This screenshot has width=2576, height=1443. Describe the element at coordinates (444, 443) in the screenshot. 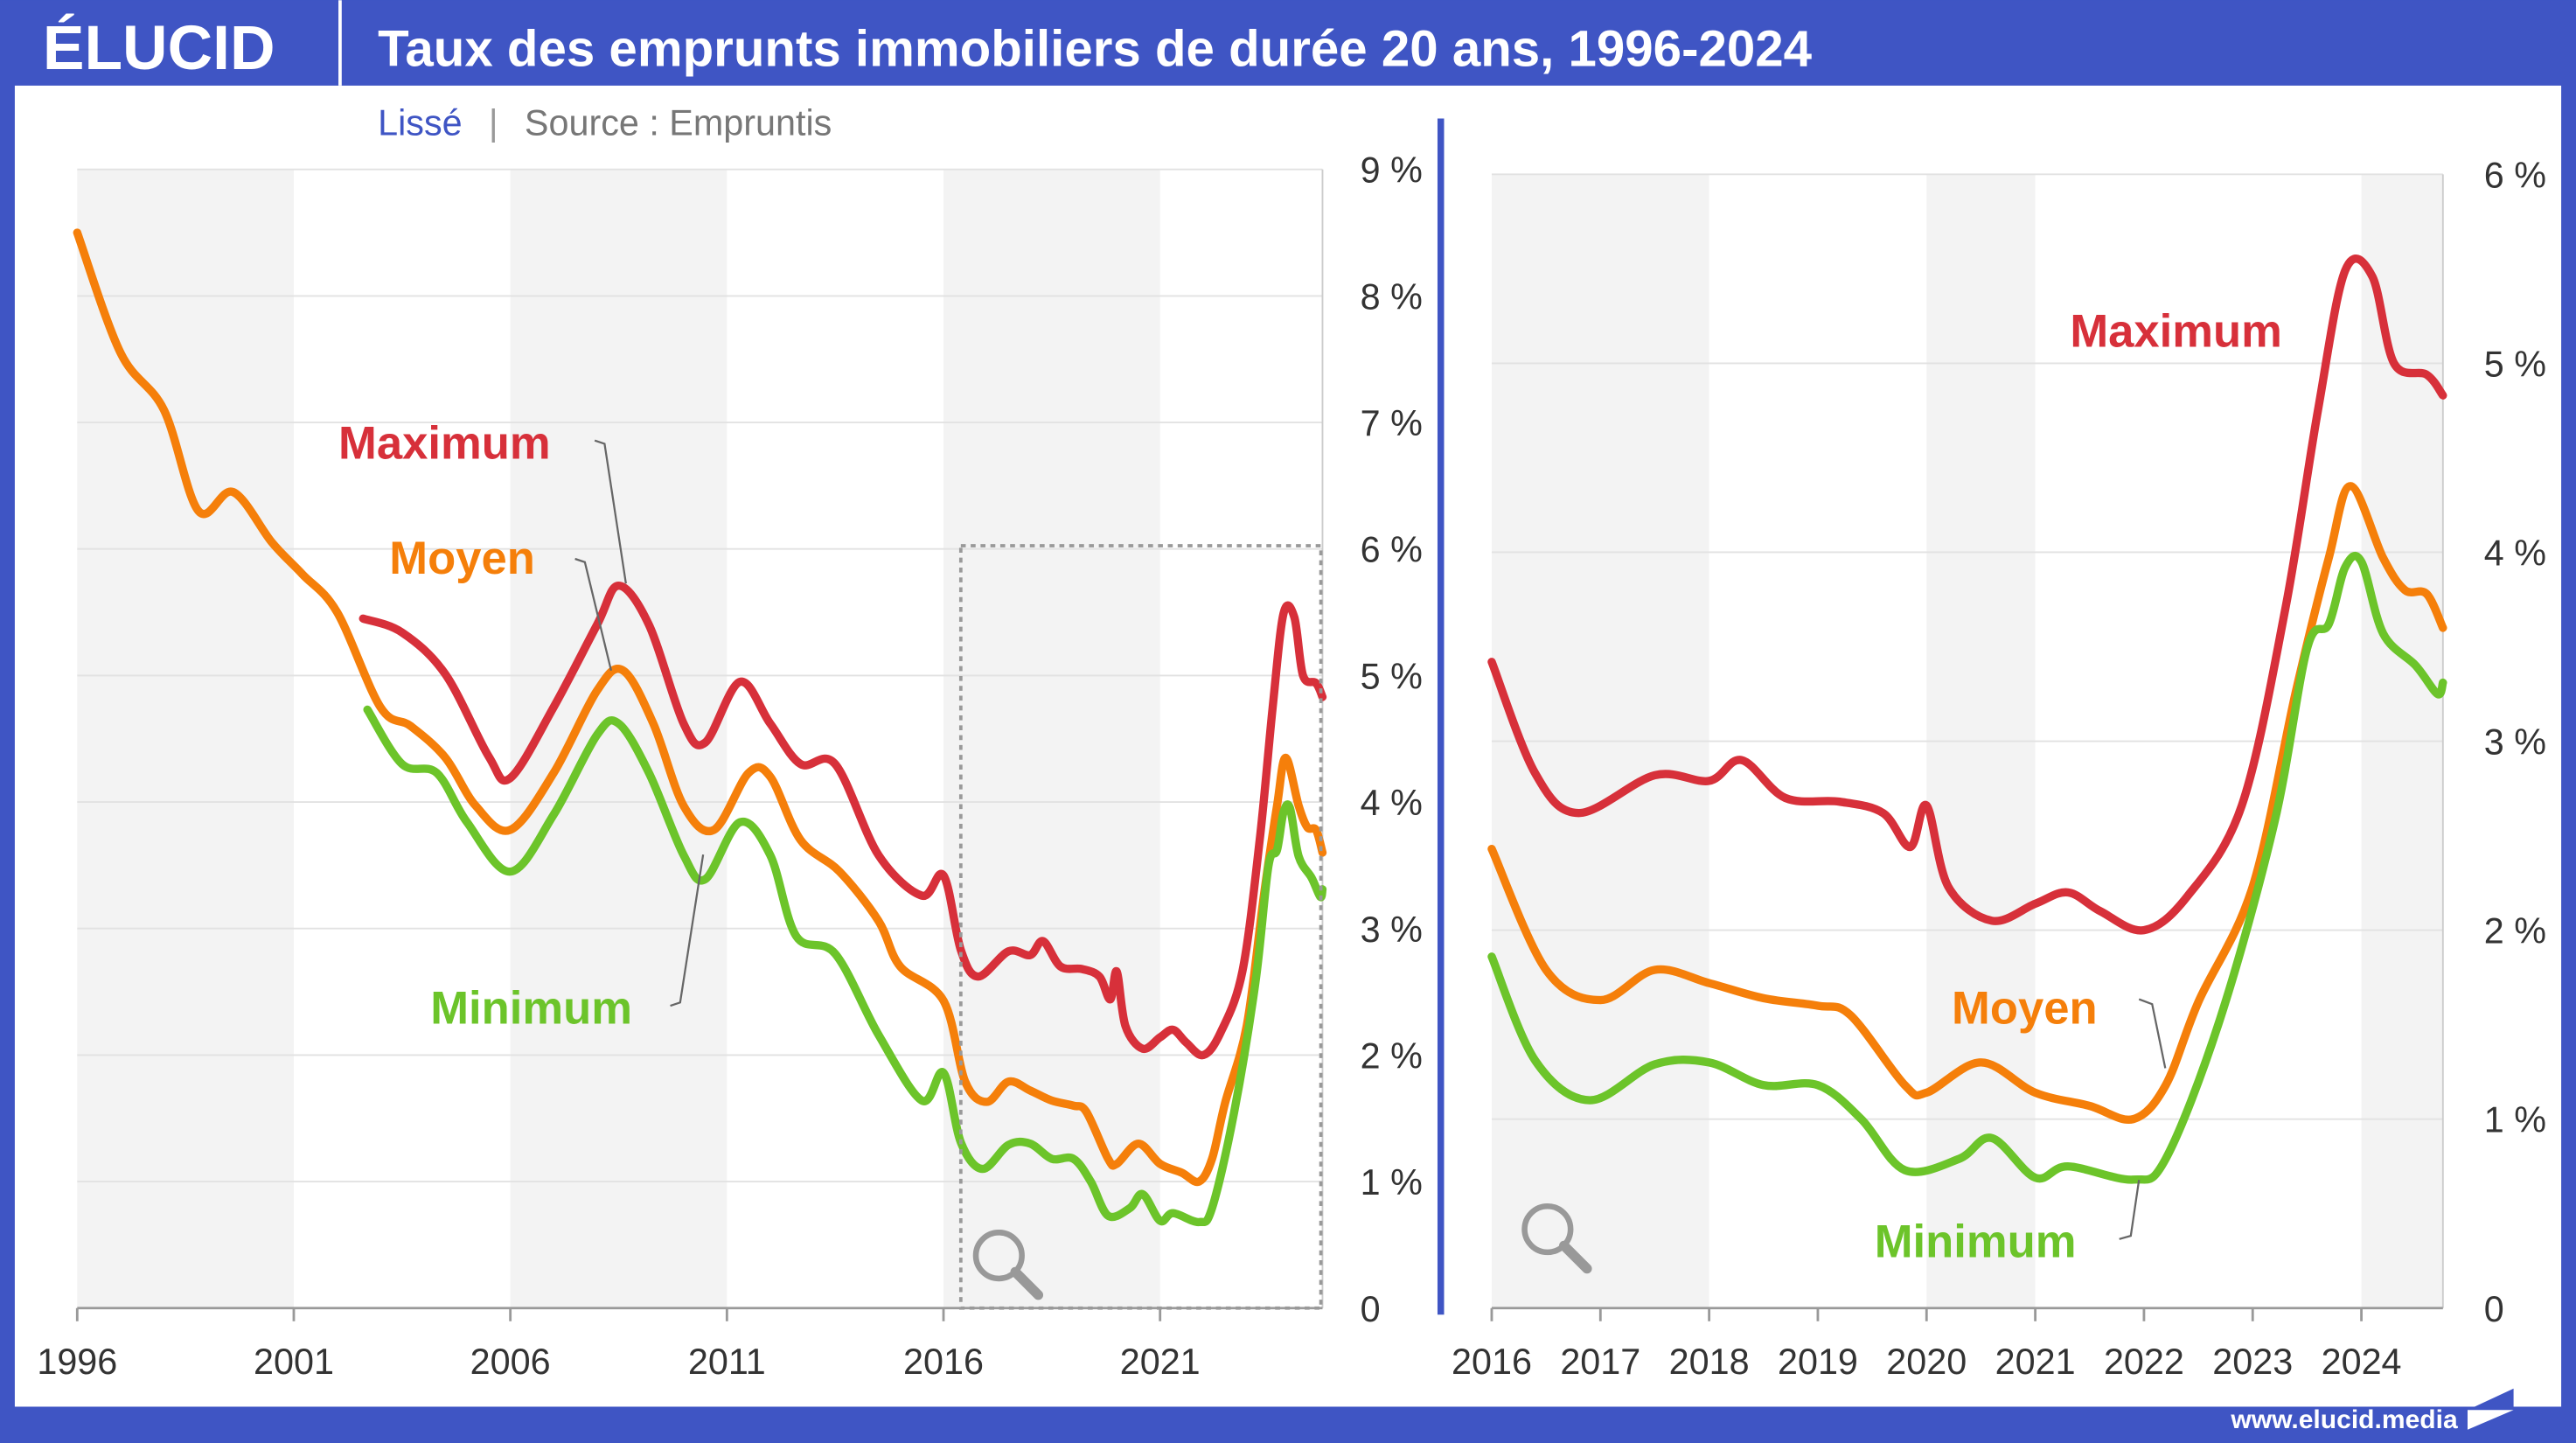

I see `left-label-maximum: Maximum` at that location.